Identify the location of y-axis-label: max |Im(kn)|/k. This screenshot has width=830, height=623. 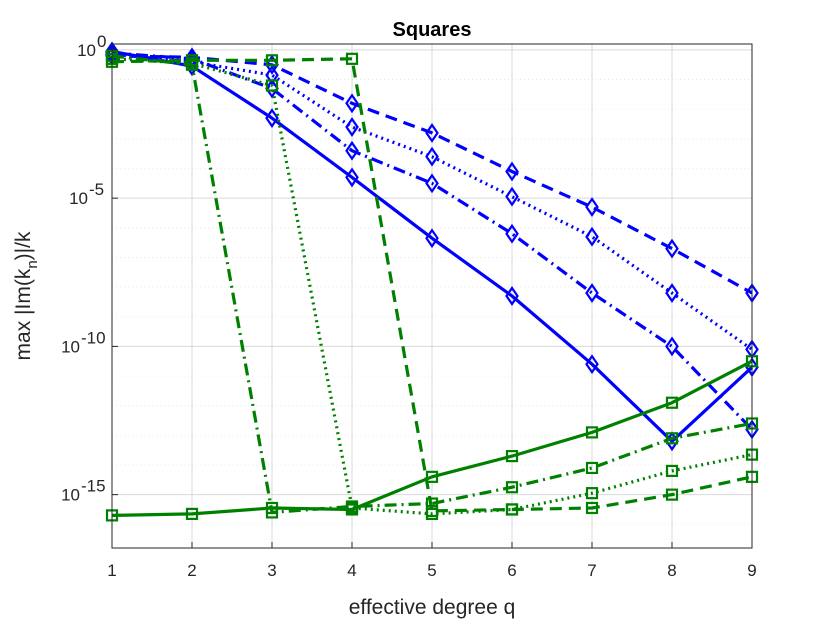
(26, 295).